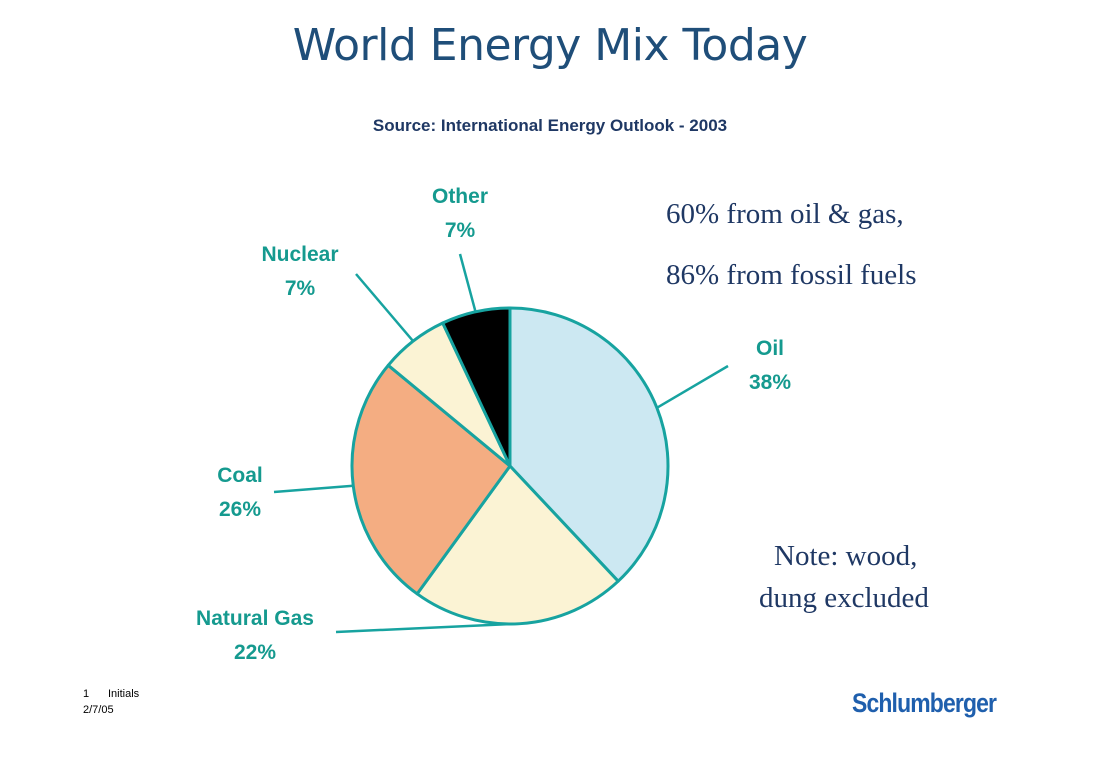 Image resolution: width=1100 pixels, height=760 pixels. I want to click on note-oil-gas: 60% from oil & gas,, so click(785, 214).